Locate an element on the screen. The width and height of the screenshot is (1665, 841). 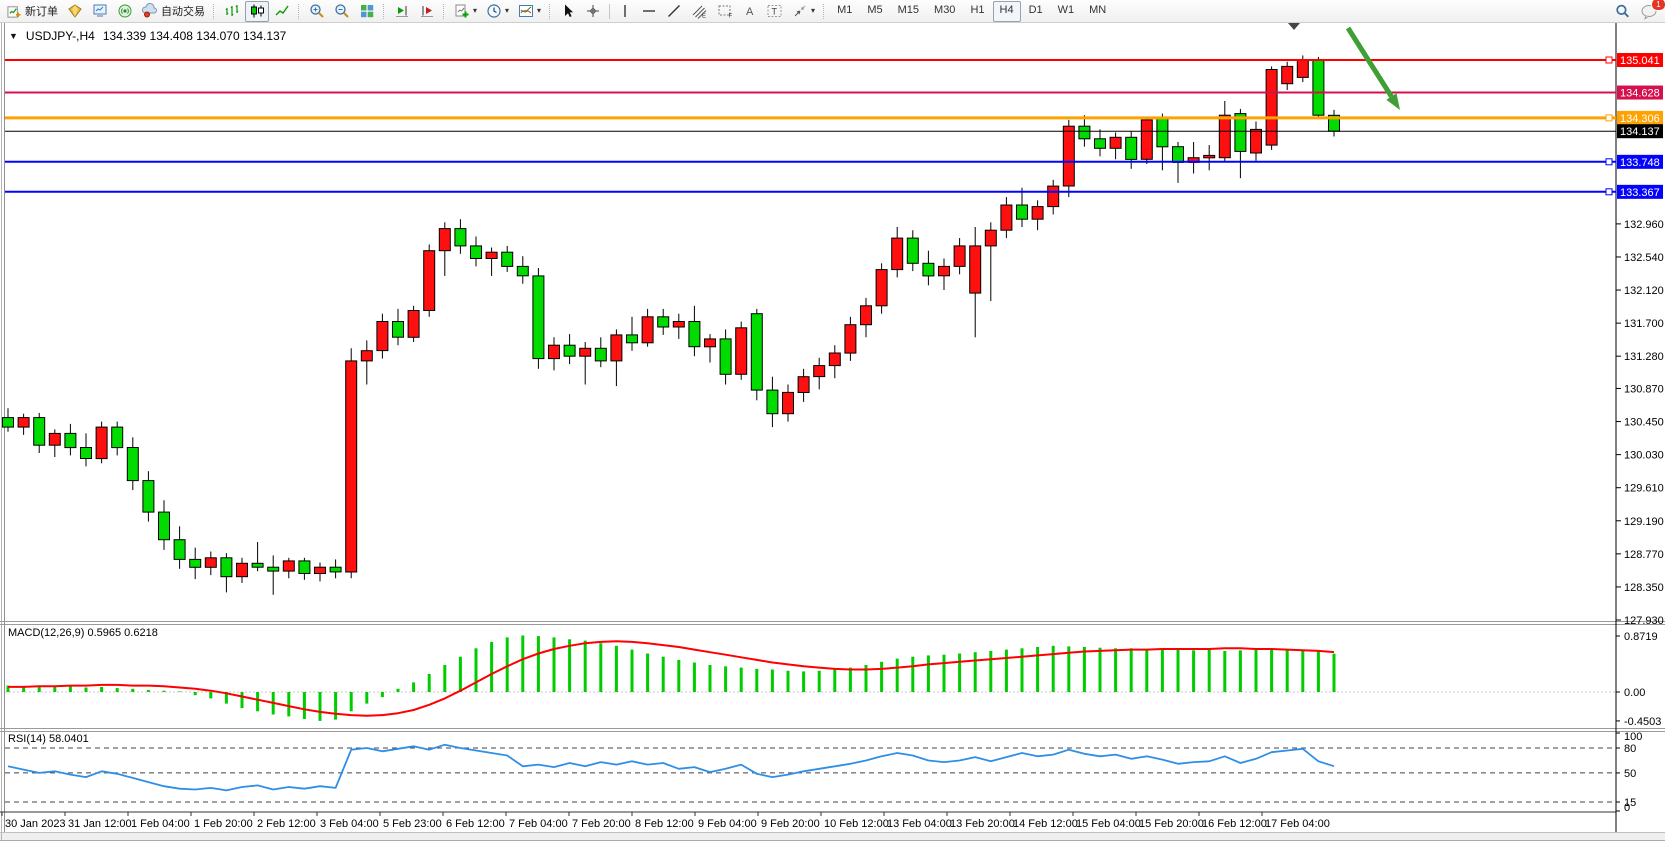
timeframe-button-mn: MN is located at coordinates (1098, 9).